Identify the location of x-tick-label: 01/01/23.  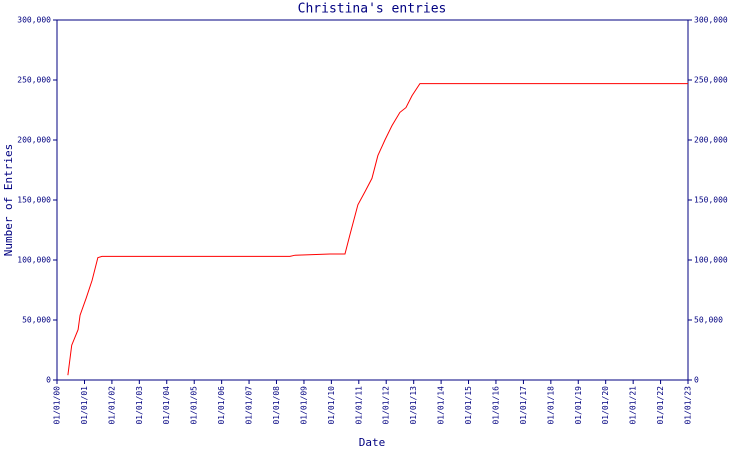
(688, 405).